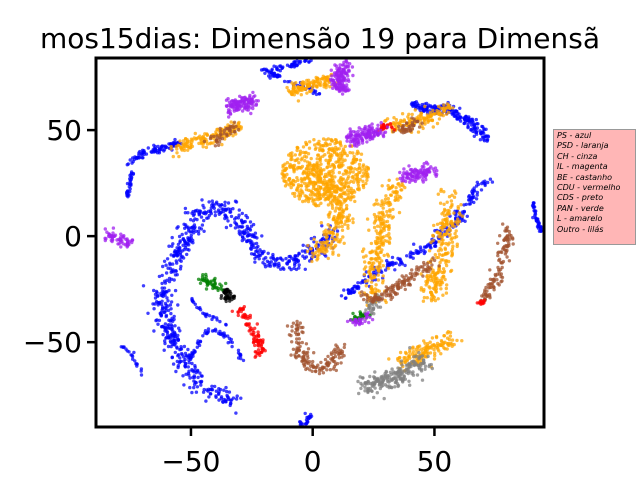 The height and width of the screenshot is (480, 640). Describe the element at coordinates (582, 167) in the screenshot. I see `legend-entry-il: IL - magenta` at that location.